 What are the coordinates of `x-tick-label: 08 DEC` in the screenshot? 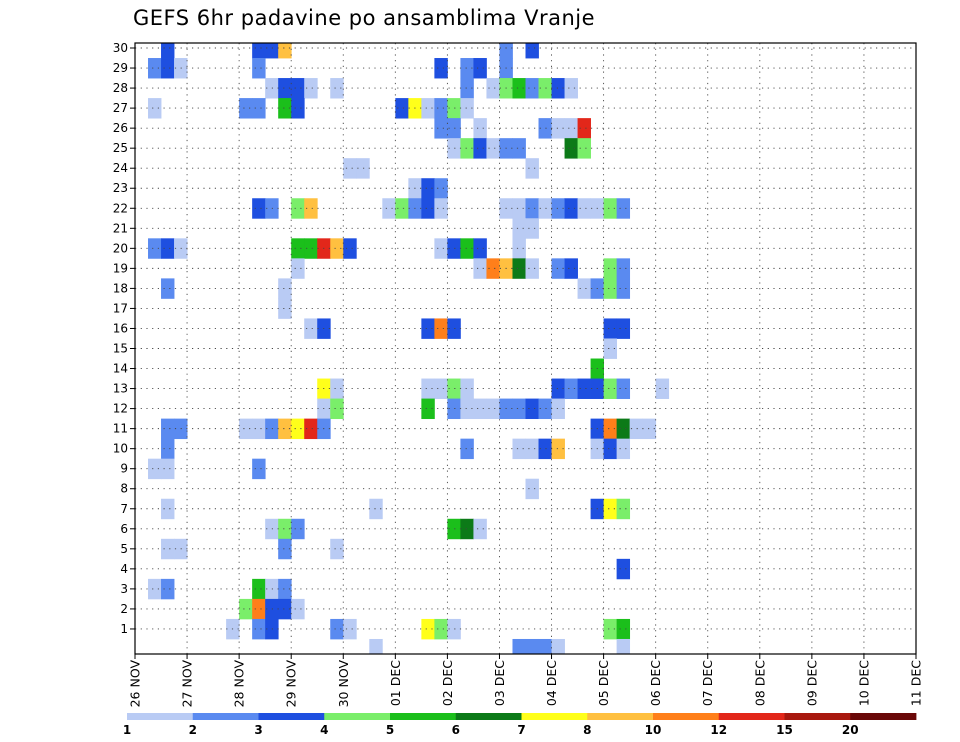 It's located at (759, 683).